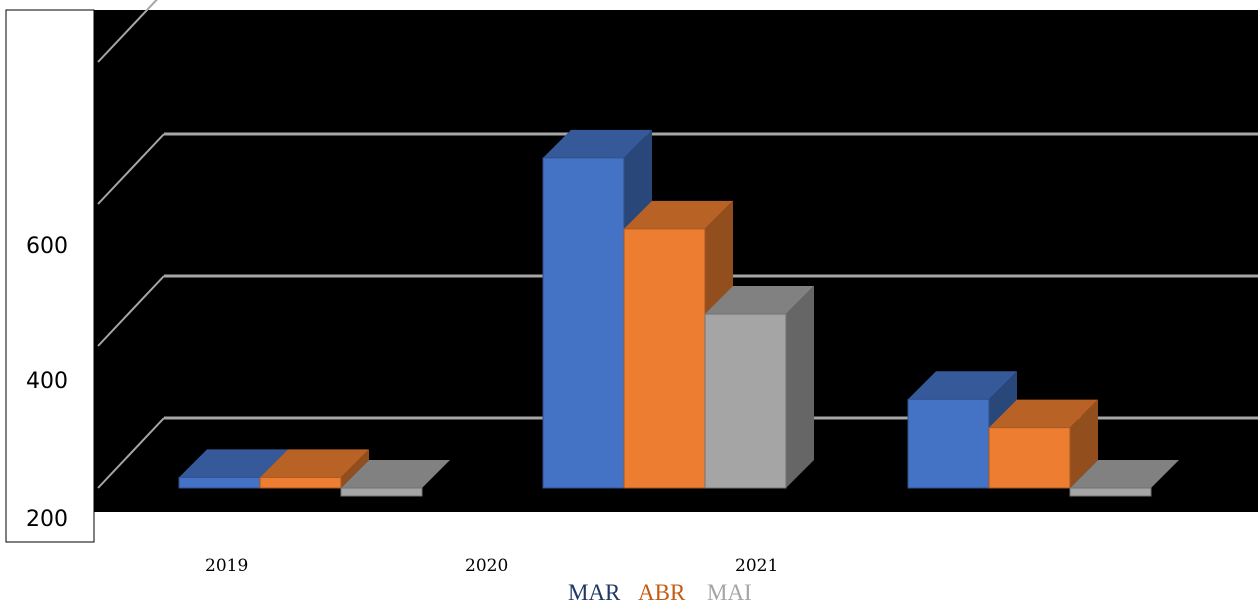 The height and width of the screenshot is (601, 1258). What do you see at coordinates (756, 566) in the screenshot?
I see `x-tick-label: 2021` at bounding box center [756, 566].